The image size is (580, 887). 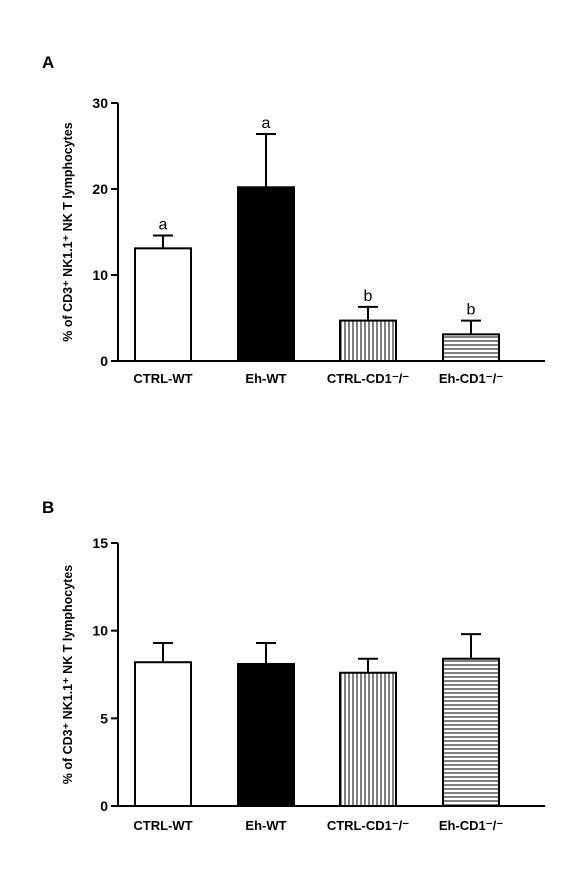 What do you see at coordinates (100, 543) in the screenshot?
I see `y-tick-label: 15` at bounding box center [100, 543].